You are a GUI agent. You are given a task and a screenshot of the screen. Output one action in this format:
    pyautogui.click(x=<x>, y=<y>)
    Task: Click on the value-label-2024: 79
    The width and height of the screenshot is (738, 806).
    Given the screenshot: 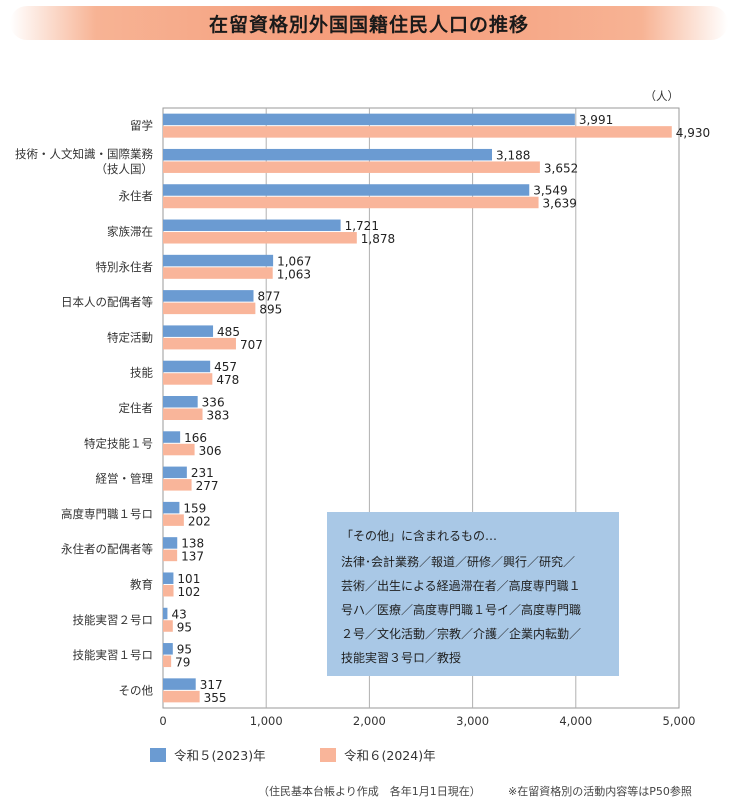 What is the action you would take?
    pyautogui.click(x=182, y=663)
    